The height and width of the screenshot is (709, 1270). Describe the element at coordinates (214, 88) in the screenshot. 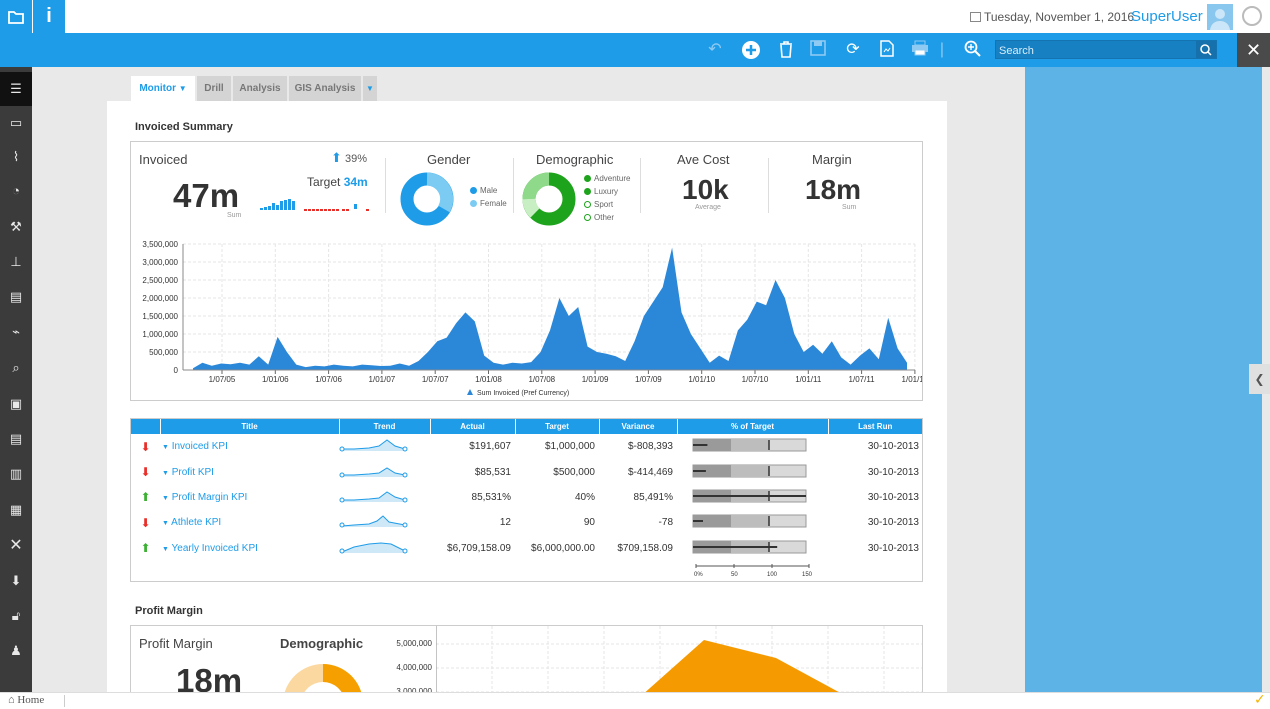

I see `tab-drill: Drill` at that location.